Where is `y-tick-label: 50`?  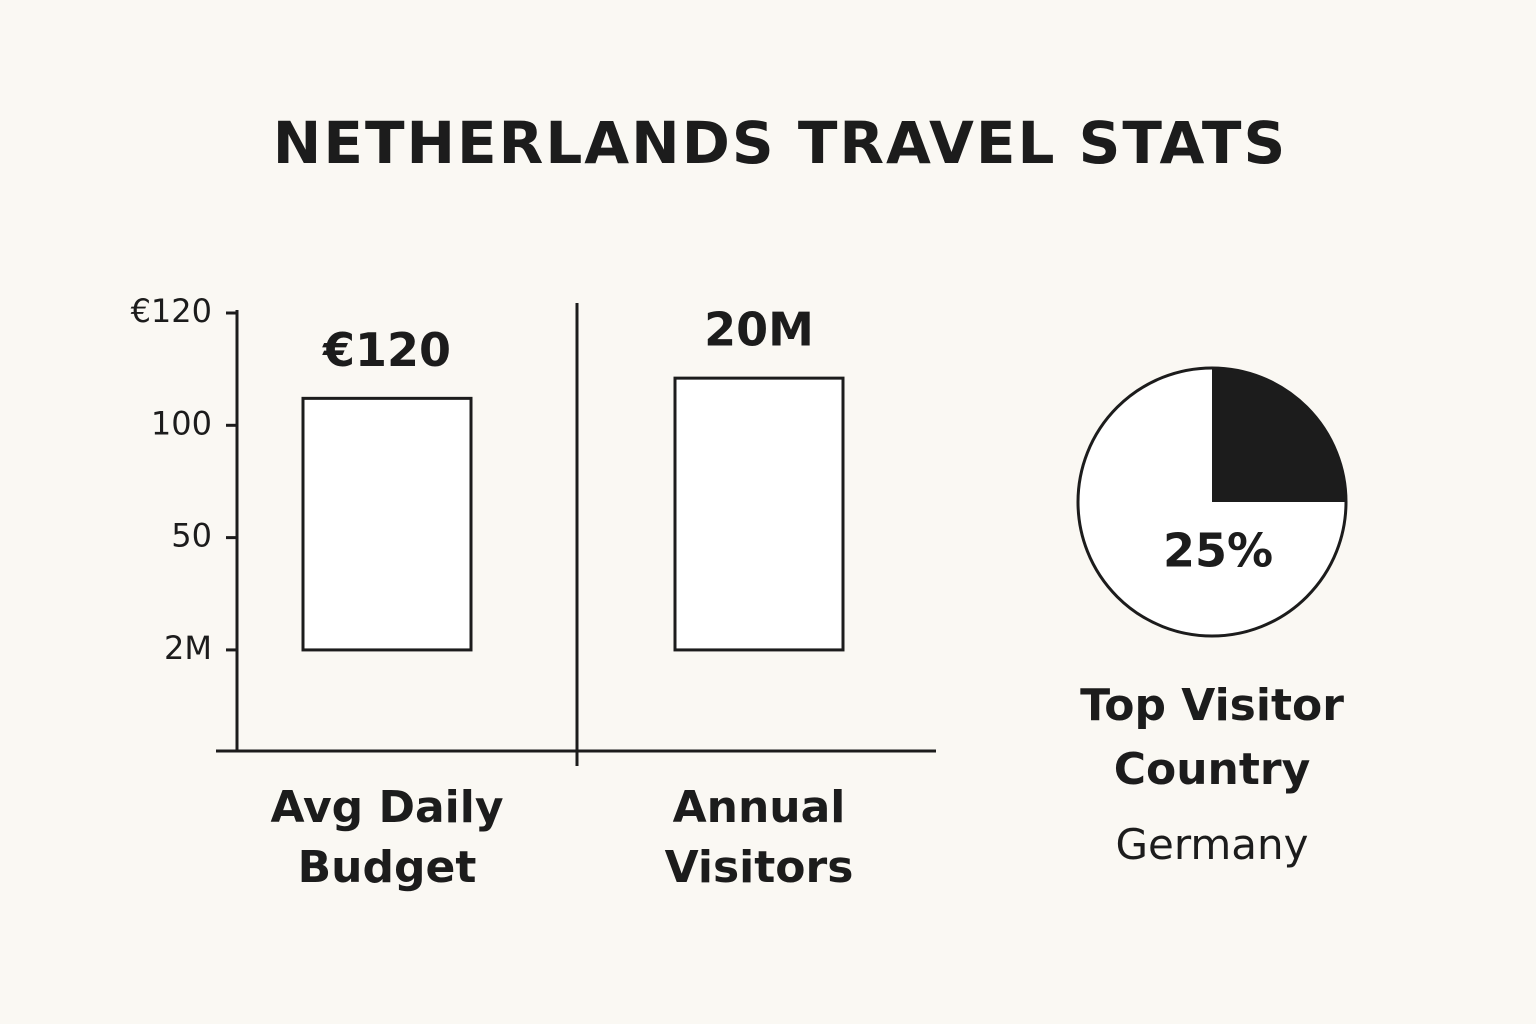
y-tick-label: 50 is located at coordinates (191, 536).